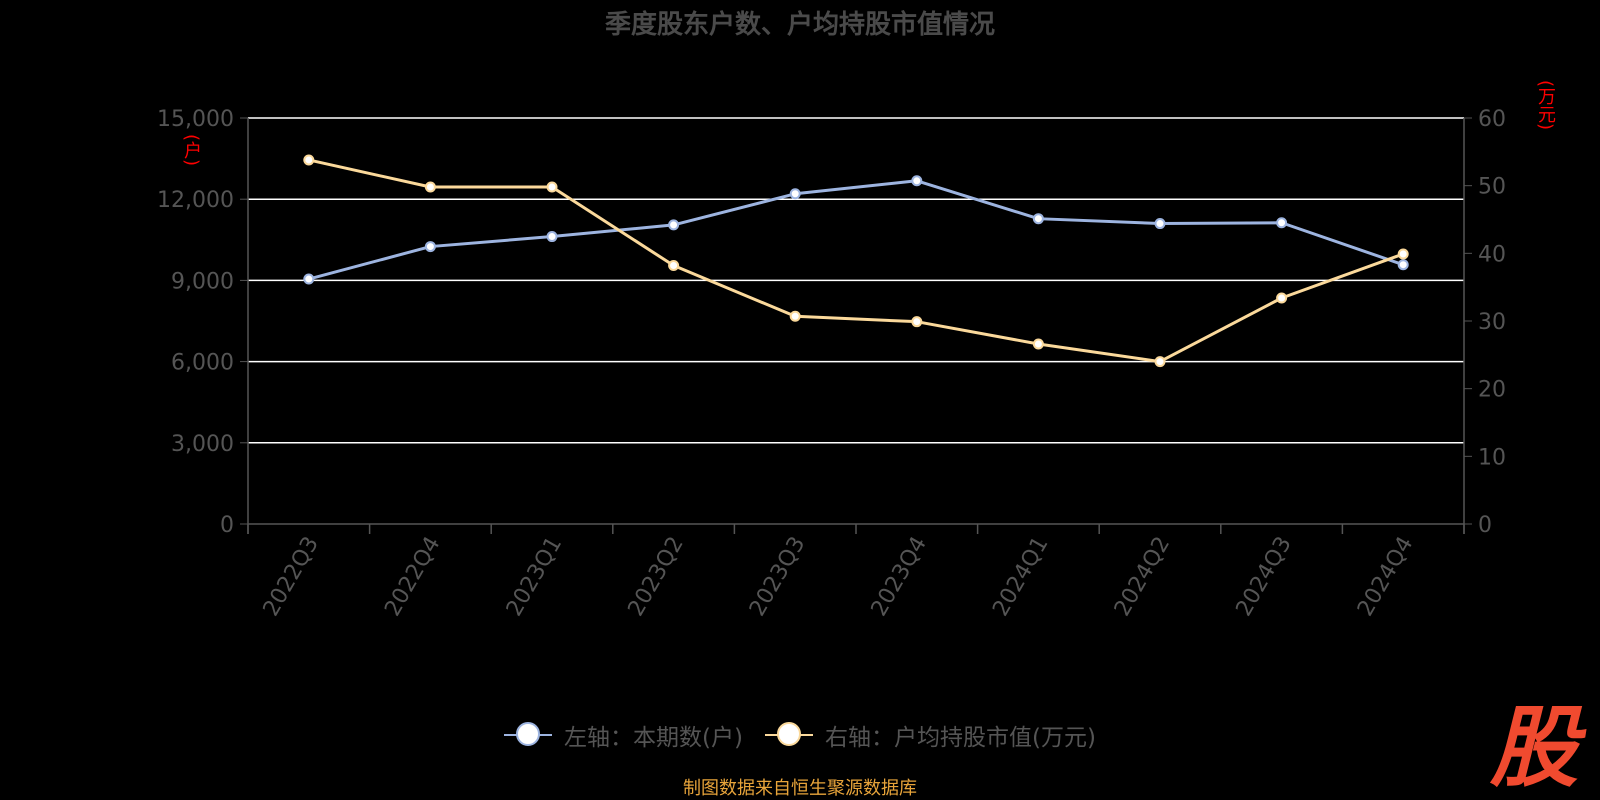 The height and width of the screenshot is (800, 1600). I want to click on x-axis-tick-label: 2024Q2, so click(1142, 577).